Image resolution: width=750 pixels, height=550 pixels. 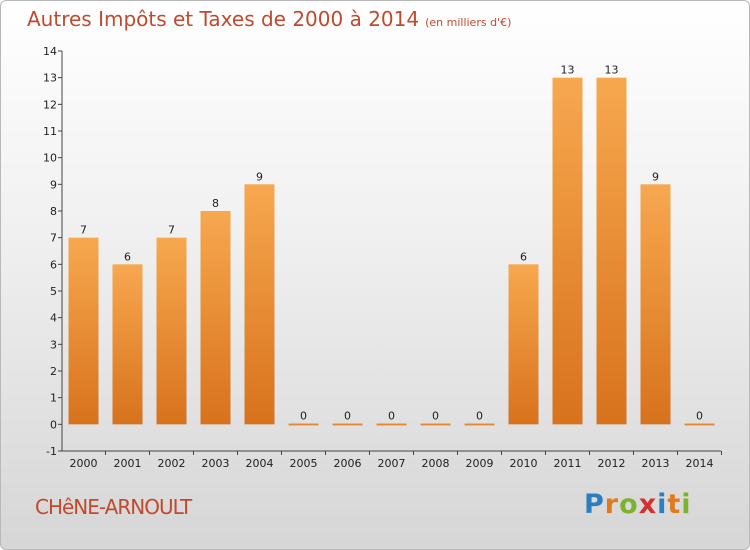 I want to click on y-tick-label: 12, so click(x=50, y=104).